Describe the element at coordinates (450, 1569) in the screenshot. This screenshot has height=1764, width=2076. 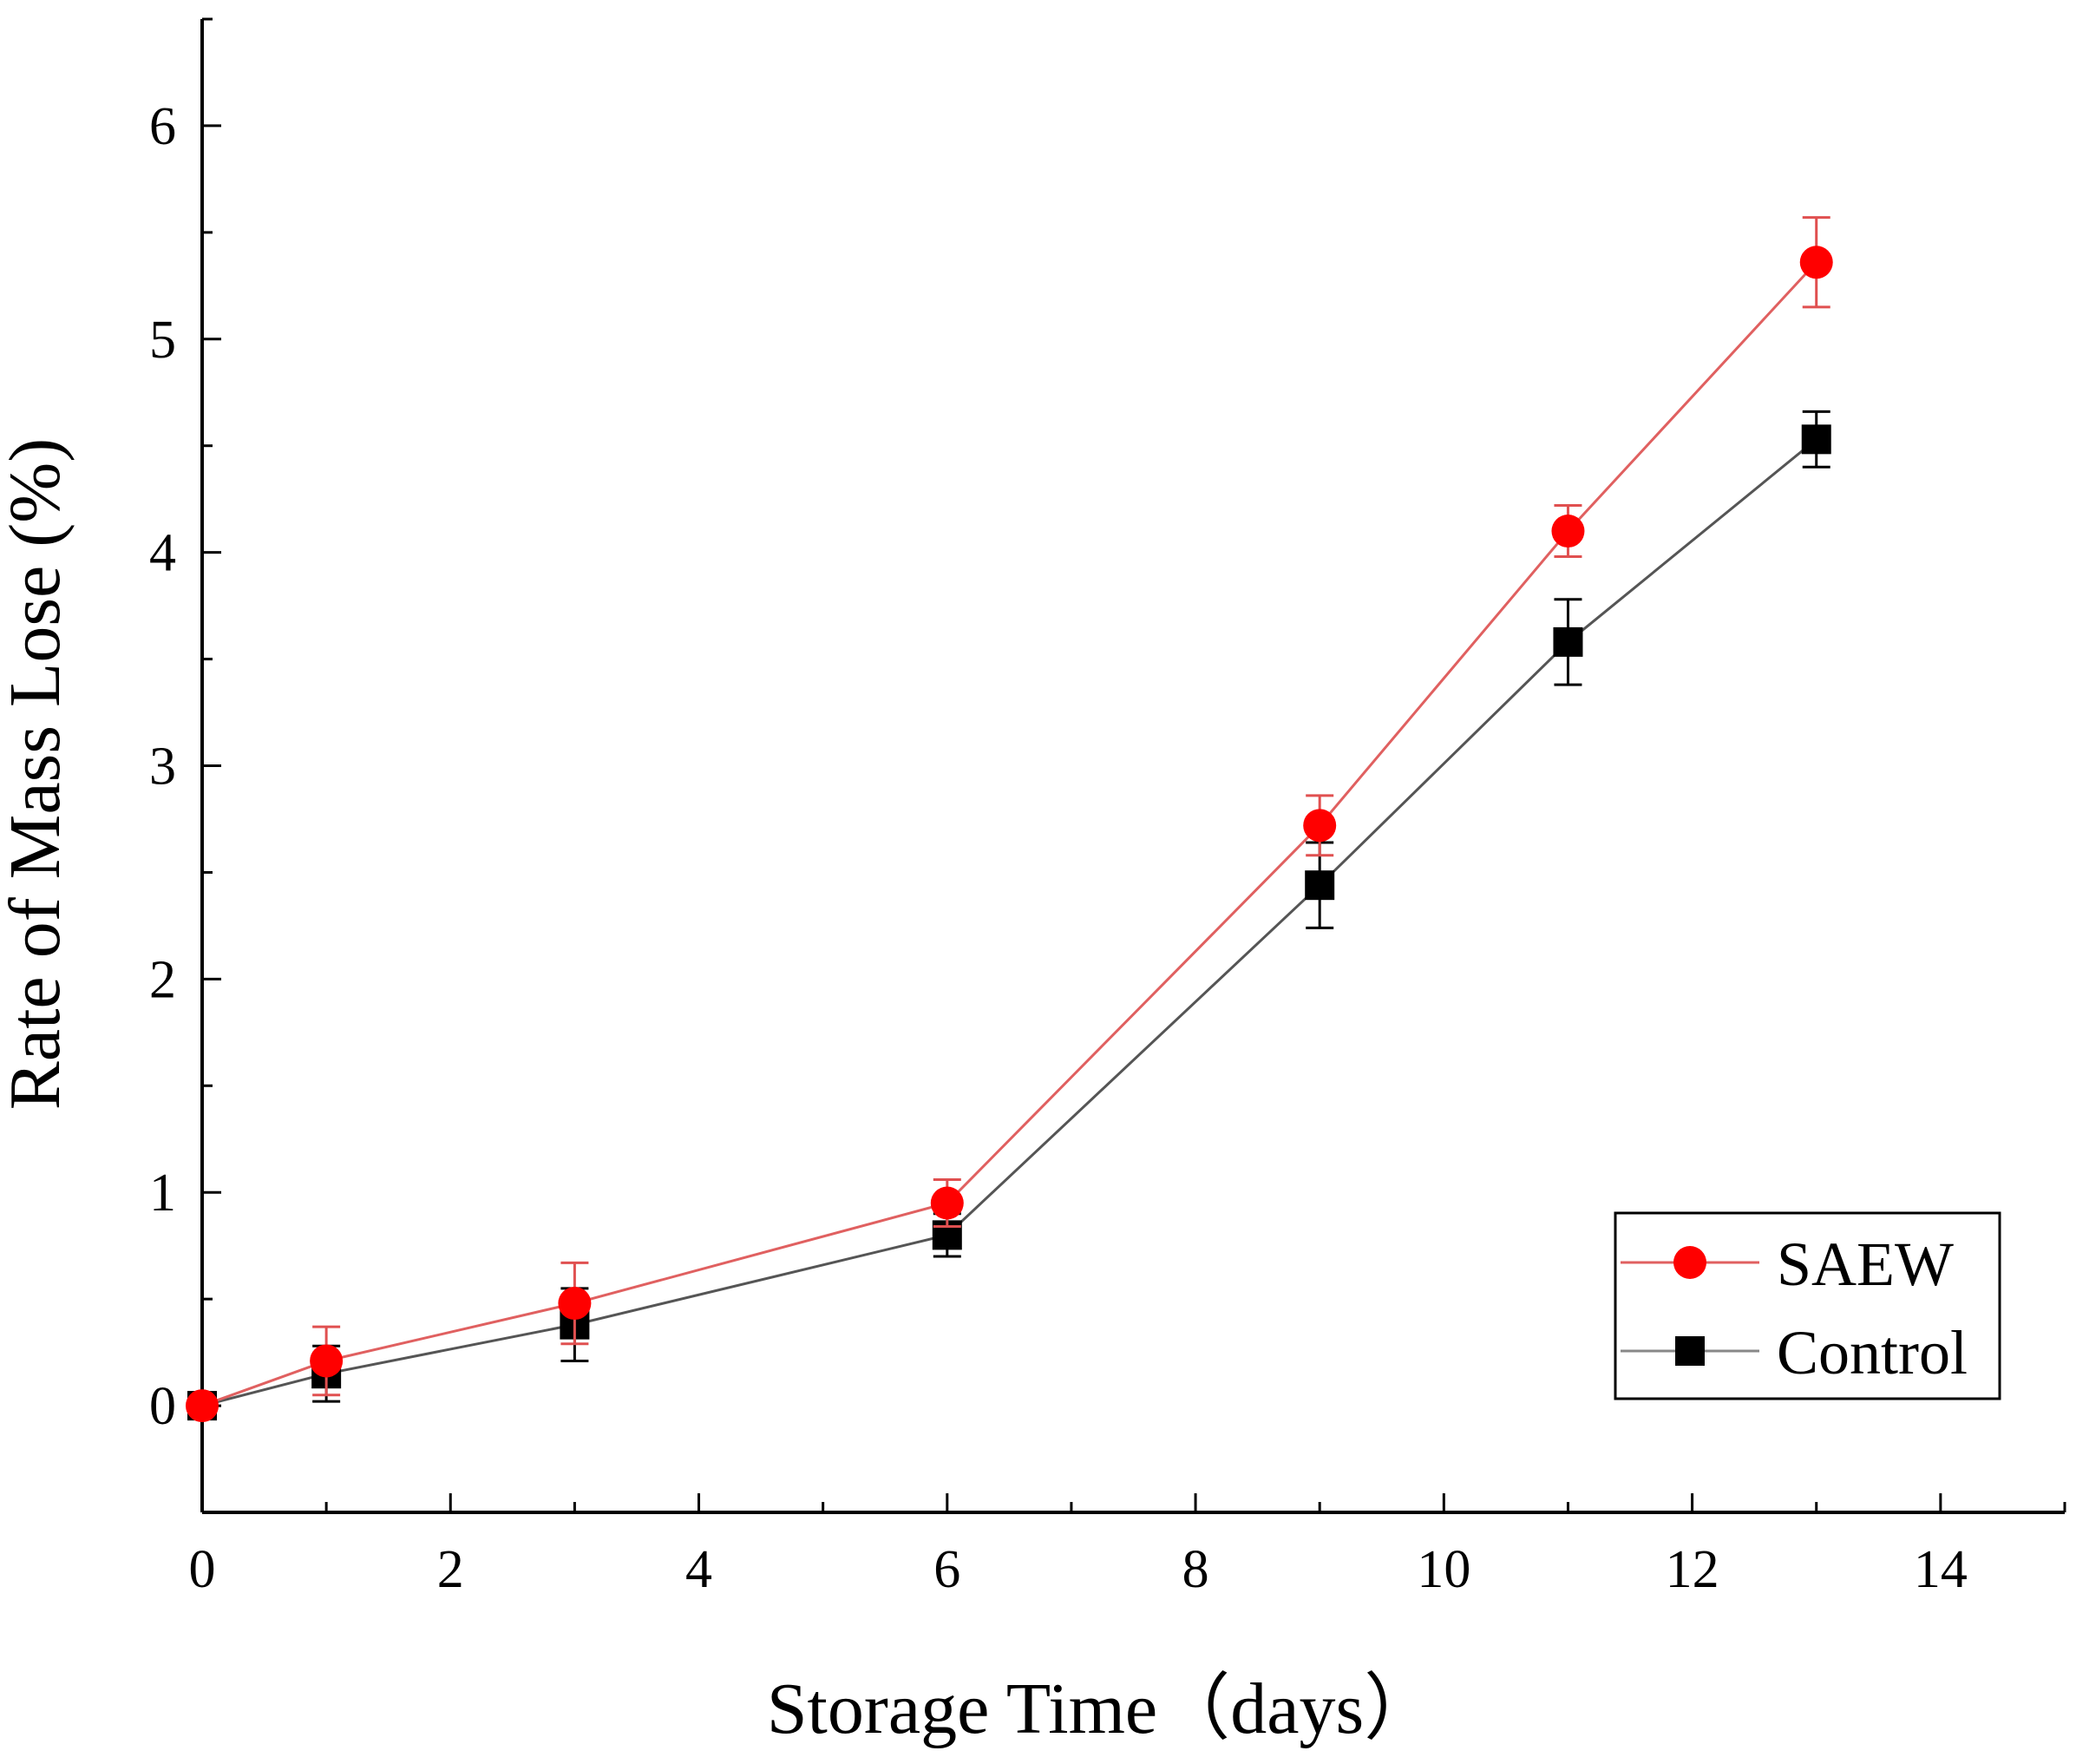
I see `x-tick-label: 2` at that location.